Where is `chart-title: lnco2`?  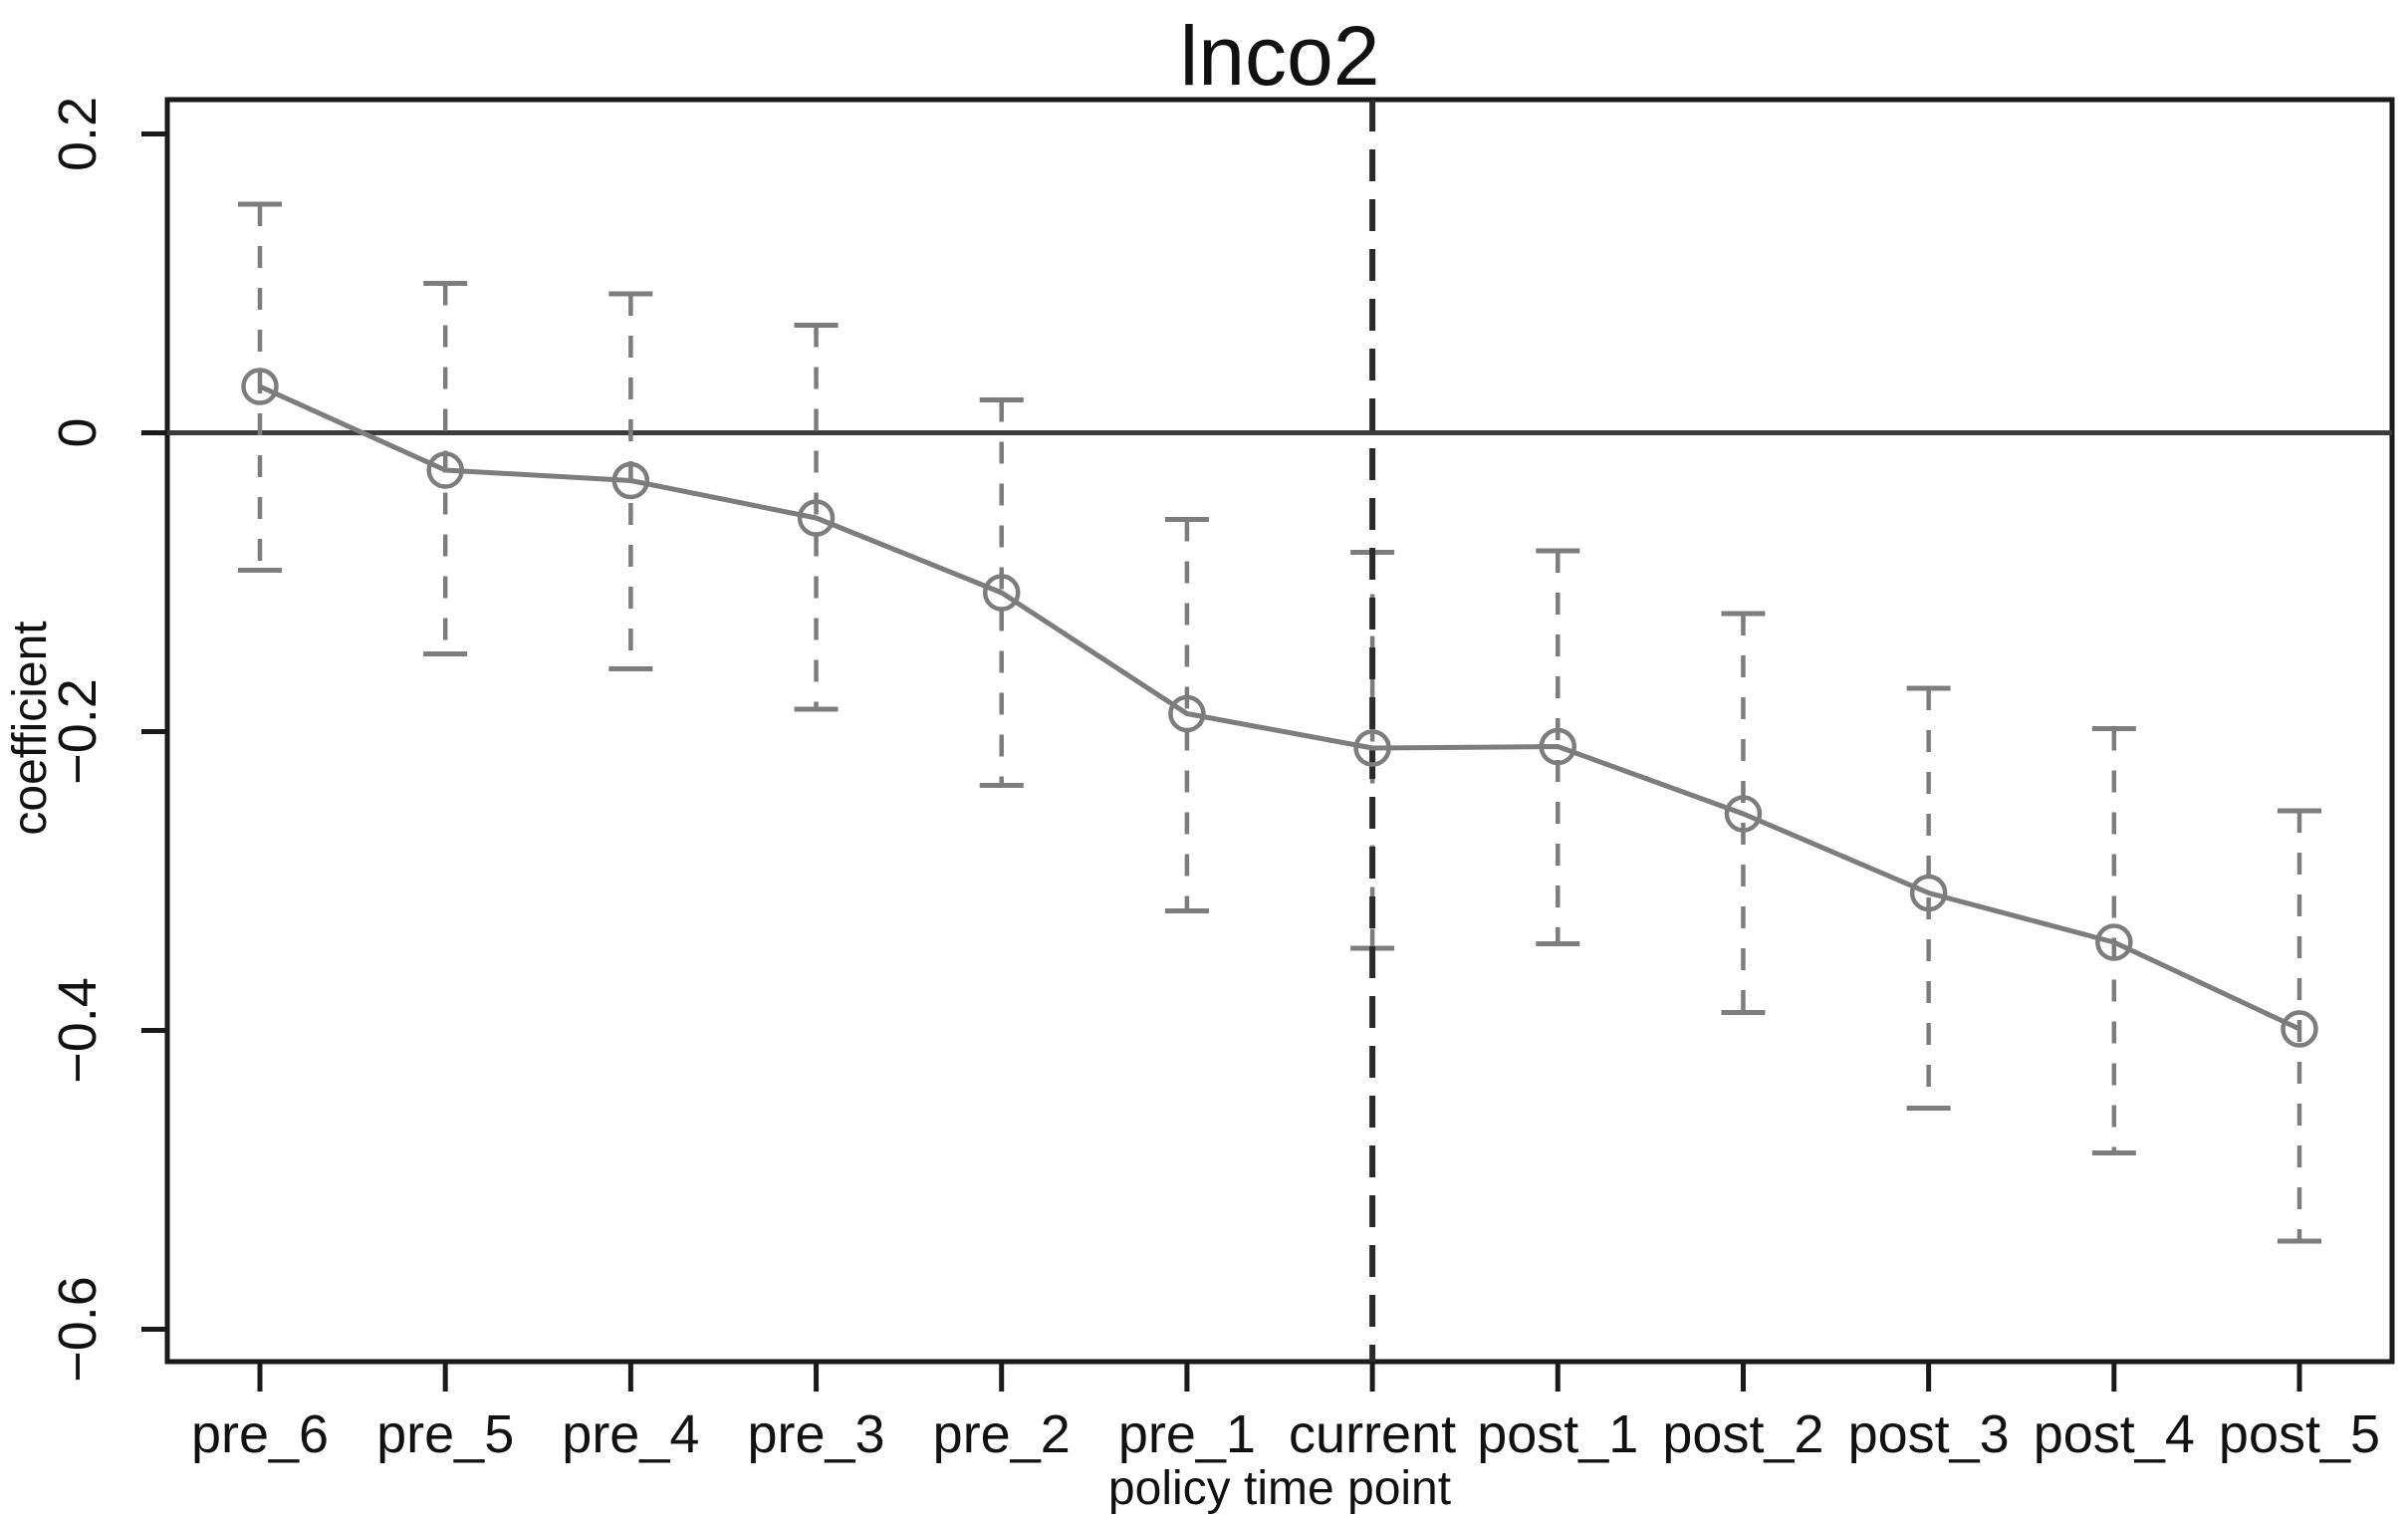
chart-title: lnco2 is located at coordinates (1280, 56).